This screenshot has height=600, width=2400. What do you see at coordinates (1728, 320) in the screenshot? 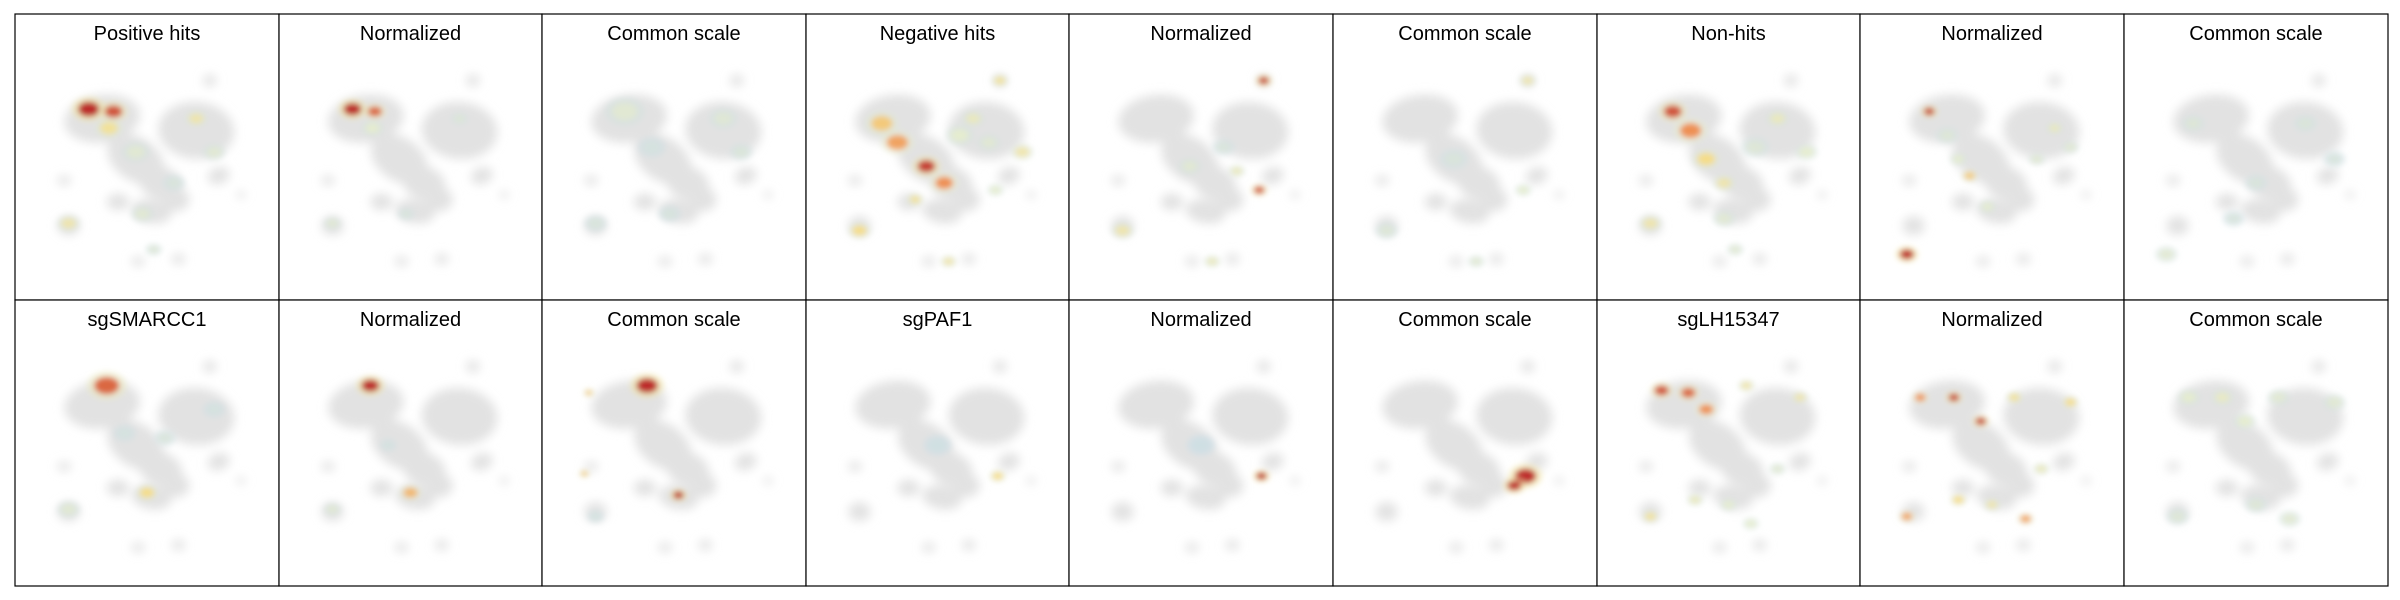
I see `panel-title: sgLH15347` at bounding box center [1728, 320].